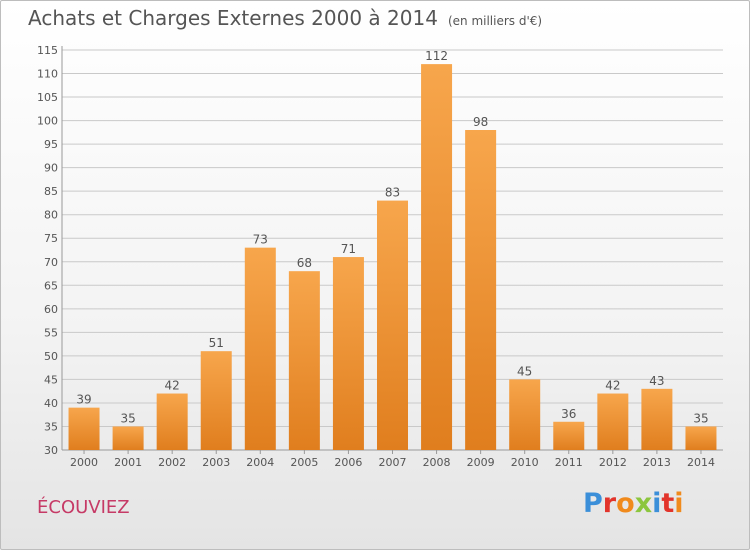 This screenshot has height=550, width=750. What do you see at coordinates (216, 343) in the screenshot?
I see `bar-value-label: 51` at bounding box center [216, 343].